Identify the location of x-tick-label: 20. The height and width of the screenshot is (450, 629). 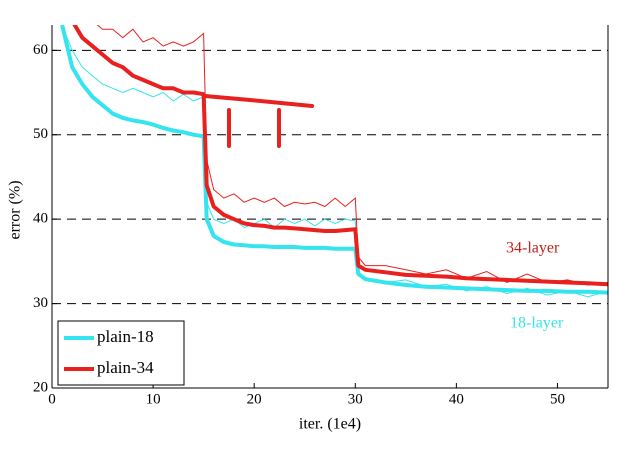
(254, 399).